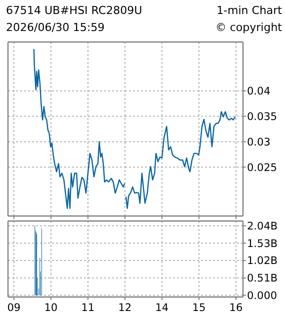  Describe the element at coordinates (262, 116) in the screenshot. I see `y-tick-label: 0.035` at that location.